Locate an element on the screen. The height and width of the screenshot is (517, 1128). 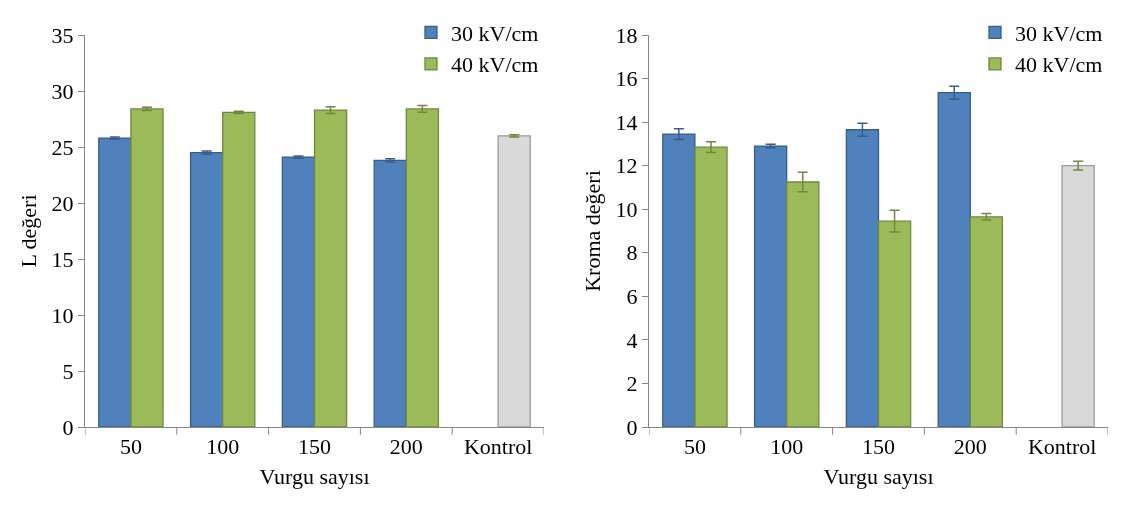
y-tick-label: 16 is located at coordinates (626, 79).